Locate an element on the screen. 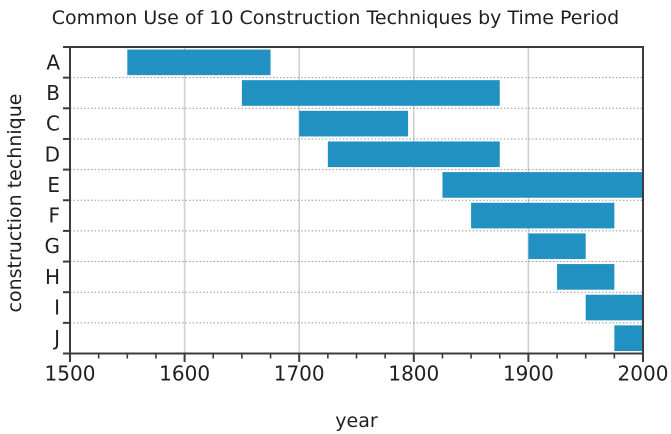 The image size is (671, 434). x-tick-label-2000: 2000 is located at coordinates (643, 374).